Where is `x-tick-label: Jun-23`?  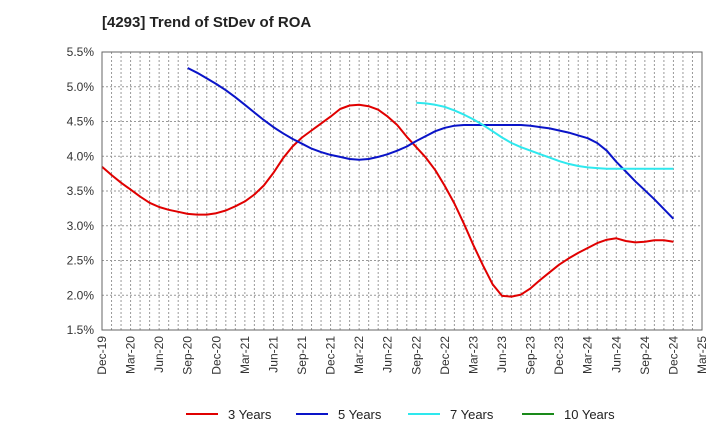
x-tick-label: Jun-23 is located at coordinates (502, 354).